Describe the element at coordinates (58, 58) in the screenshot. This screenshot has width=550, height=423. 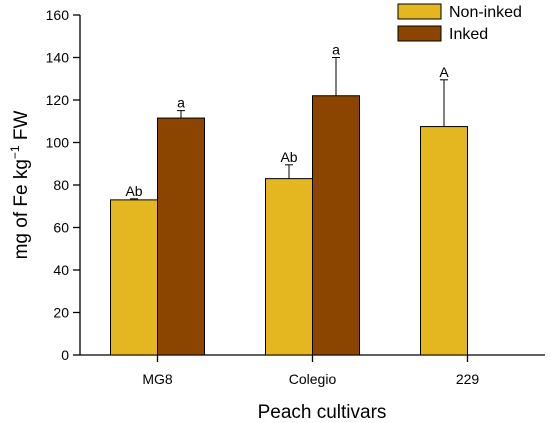
I see `y-tick-label: 140` at that location.